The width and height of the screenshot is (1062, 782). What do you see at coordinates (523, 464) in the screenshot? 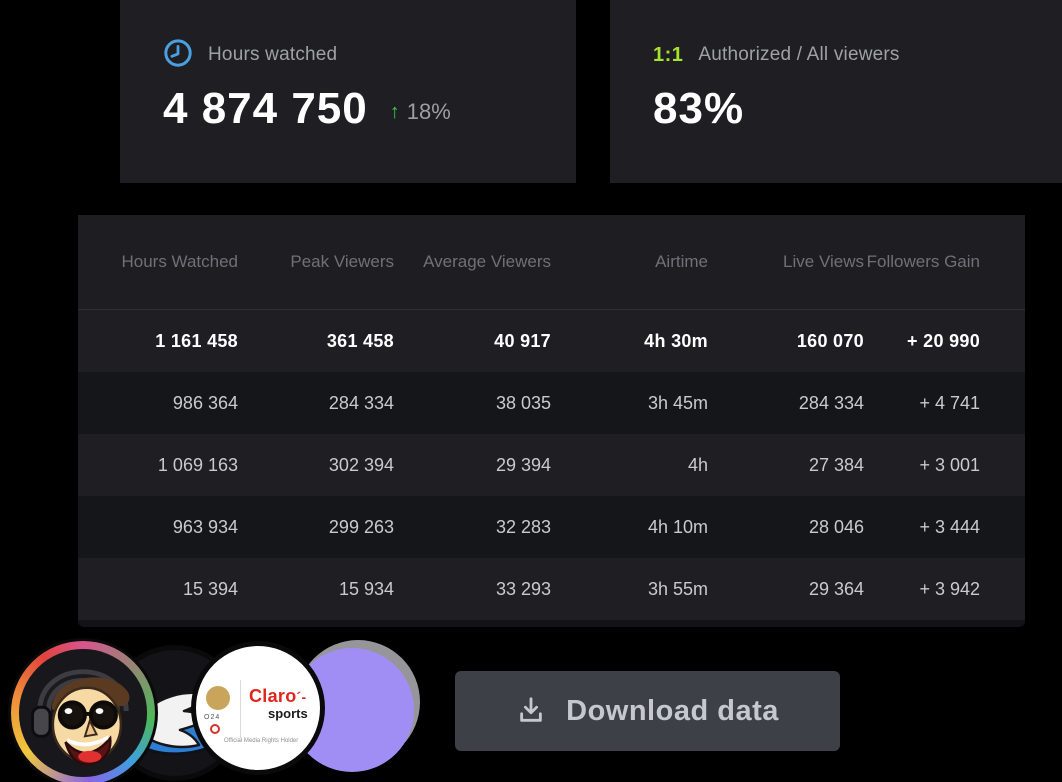
I see `table-cell: 29 394` at bounding box center [523, 464].